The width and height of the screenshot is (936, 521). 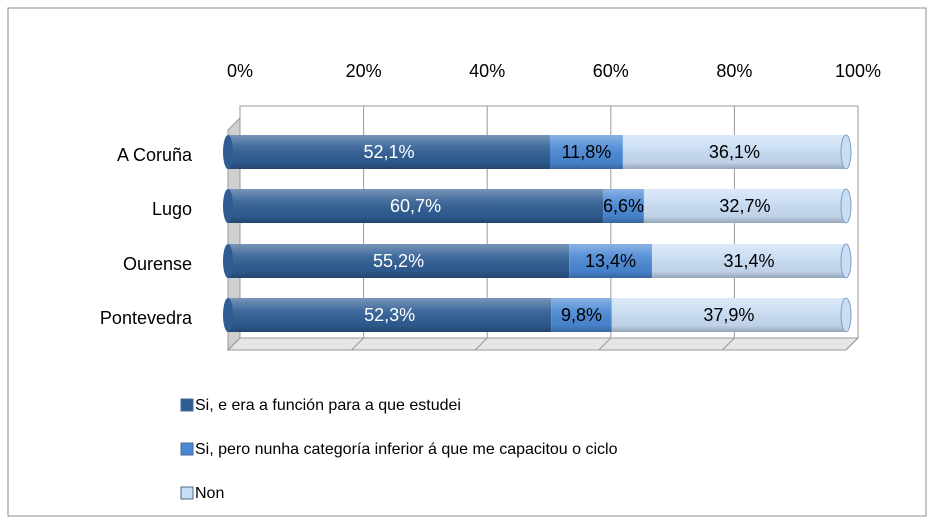 What do you see at coordinates (240, 71) in the screenshot?
I see `x-tick-label: 0%` at bounding box center [240, 71].